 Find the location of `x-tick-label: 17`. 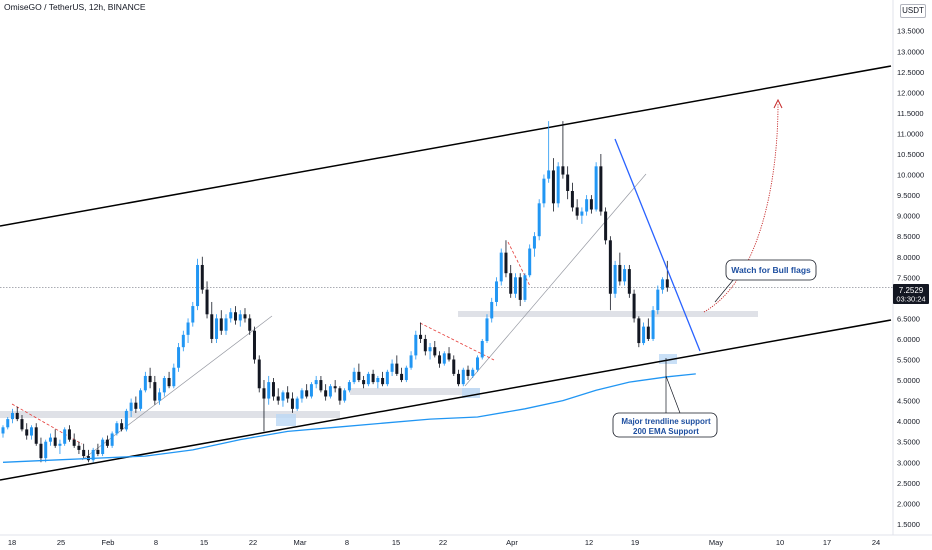

x-tick-label: 17 is located at coordinates (827, 542).